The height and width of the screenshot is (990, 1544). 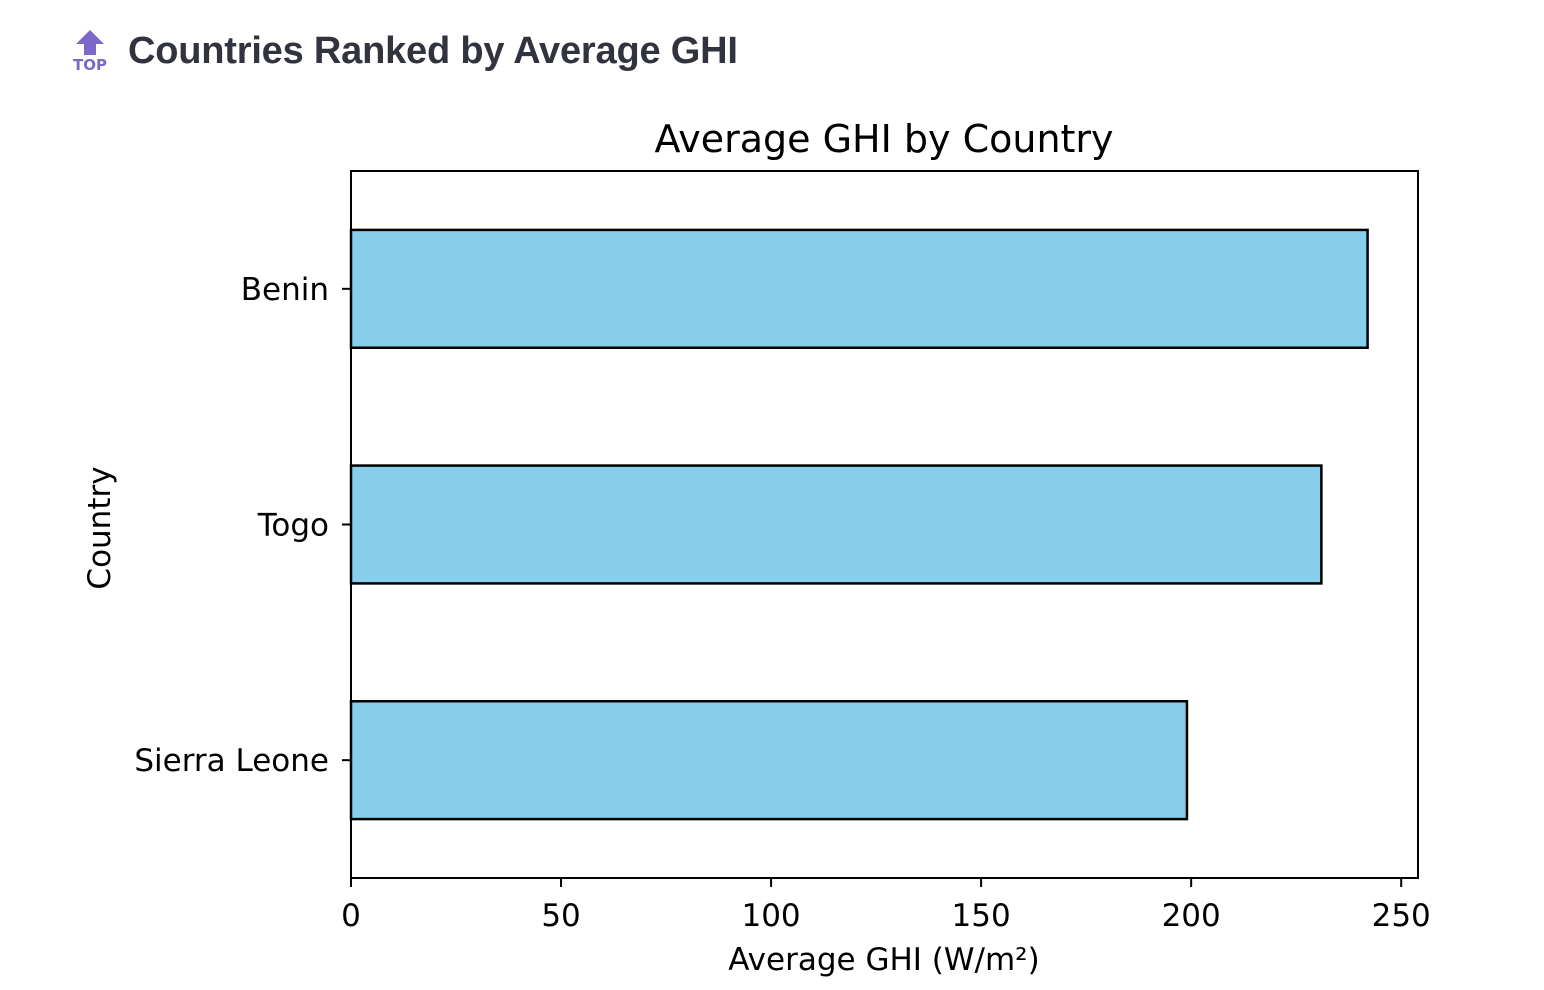 I want to click on page-header: TOP Countries Ranked by Average GHI, so click(x=405, y=51).